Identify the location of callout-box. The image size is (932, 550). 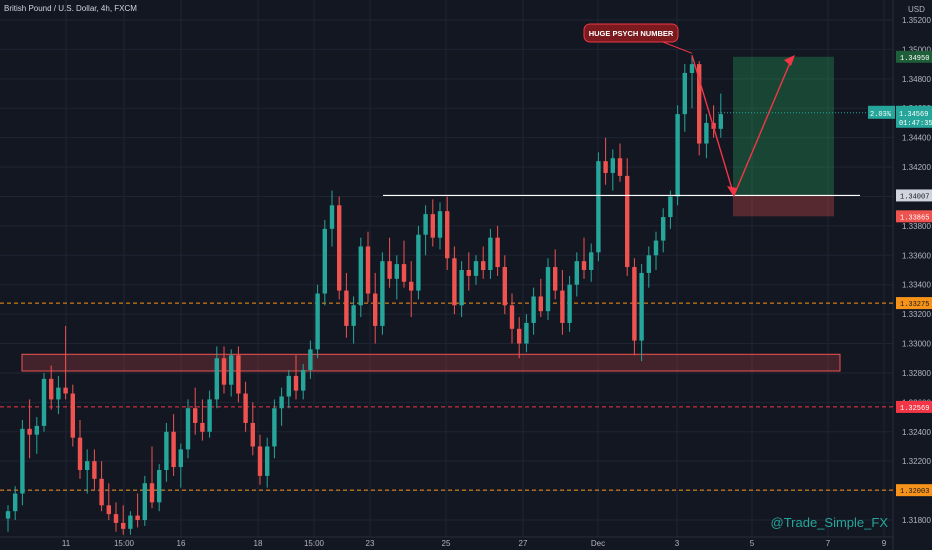
(631, 33).